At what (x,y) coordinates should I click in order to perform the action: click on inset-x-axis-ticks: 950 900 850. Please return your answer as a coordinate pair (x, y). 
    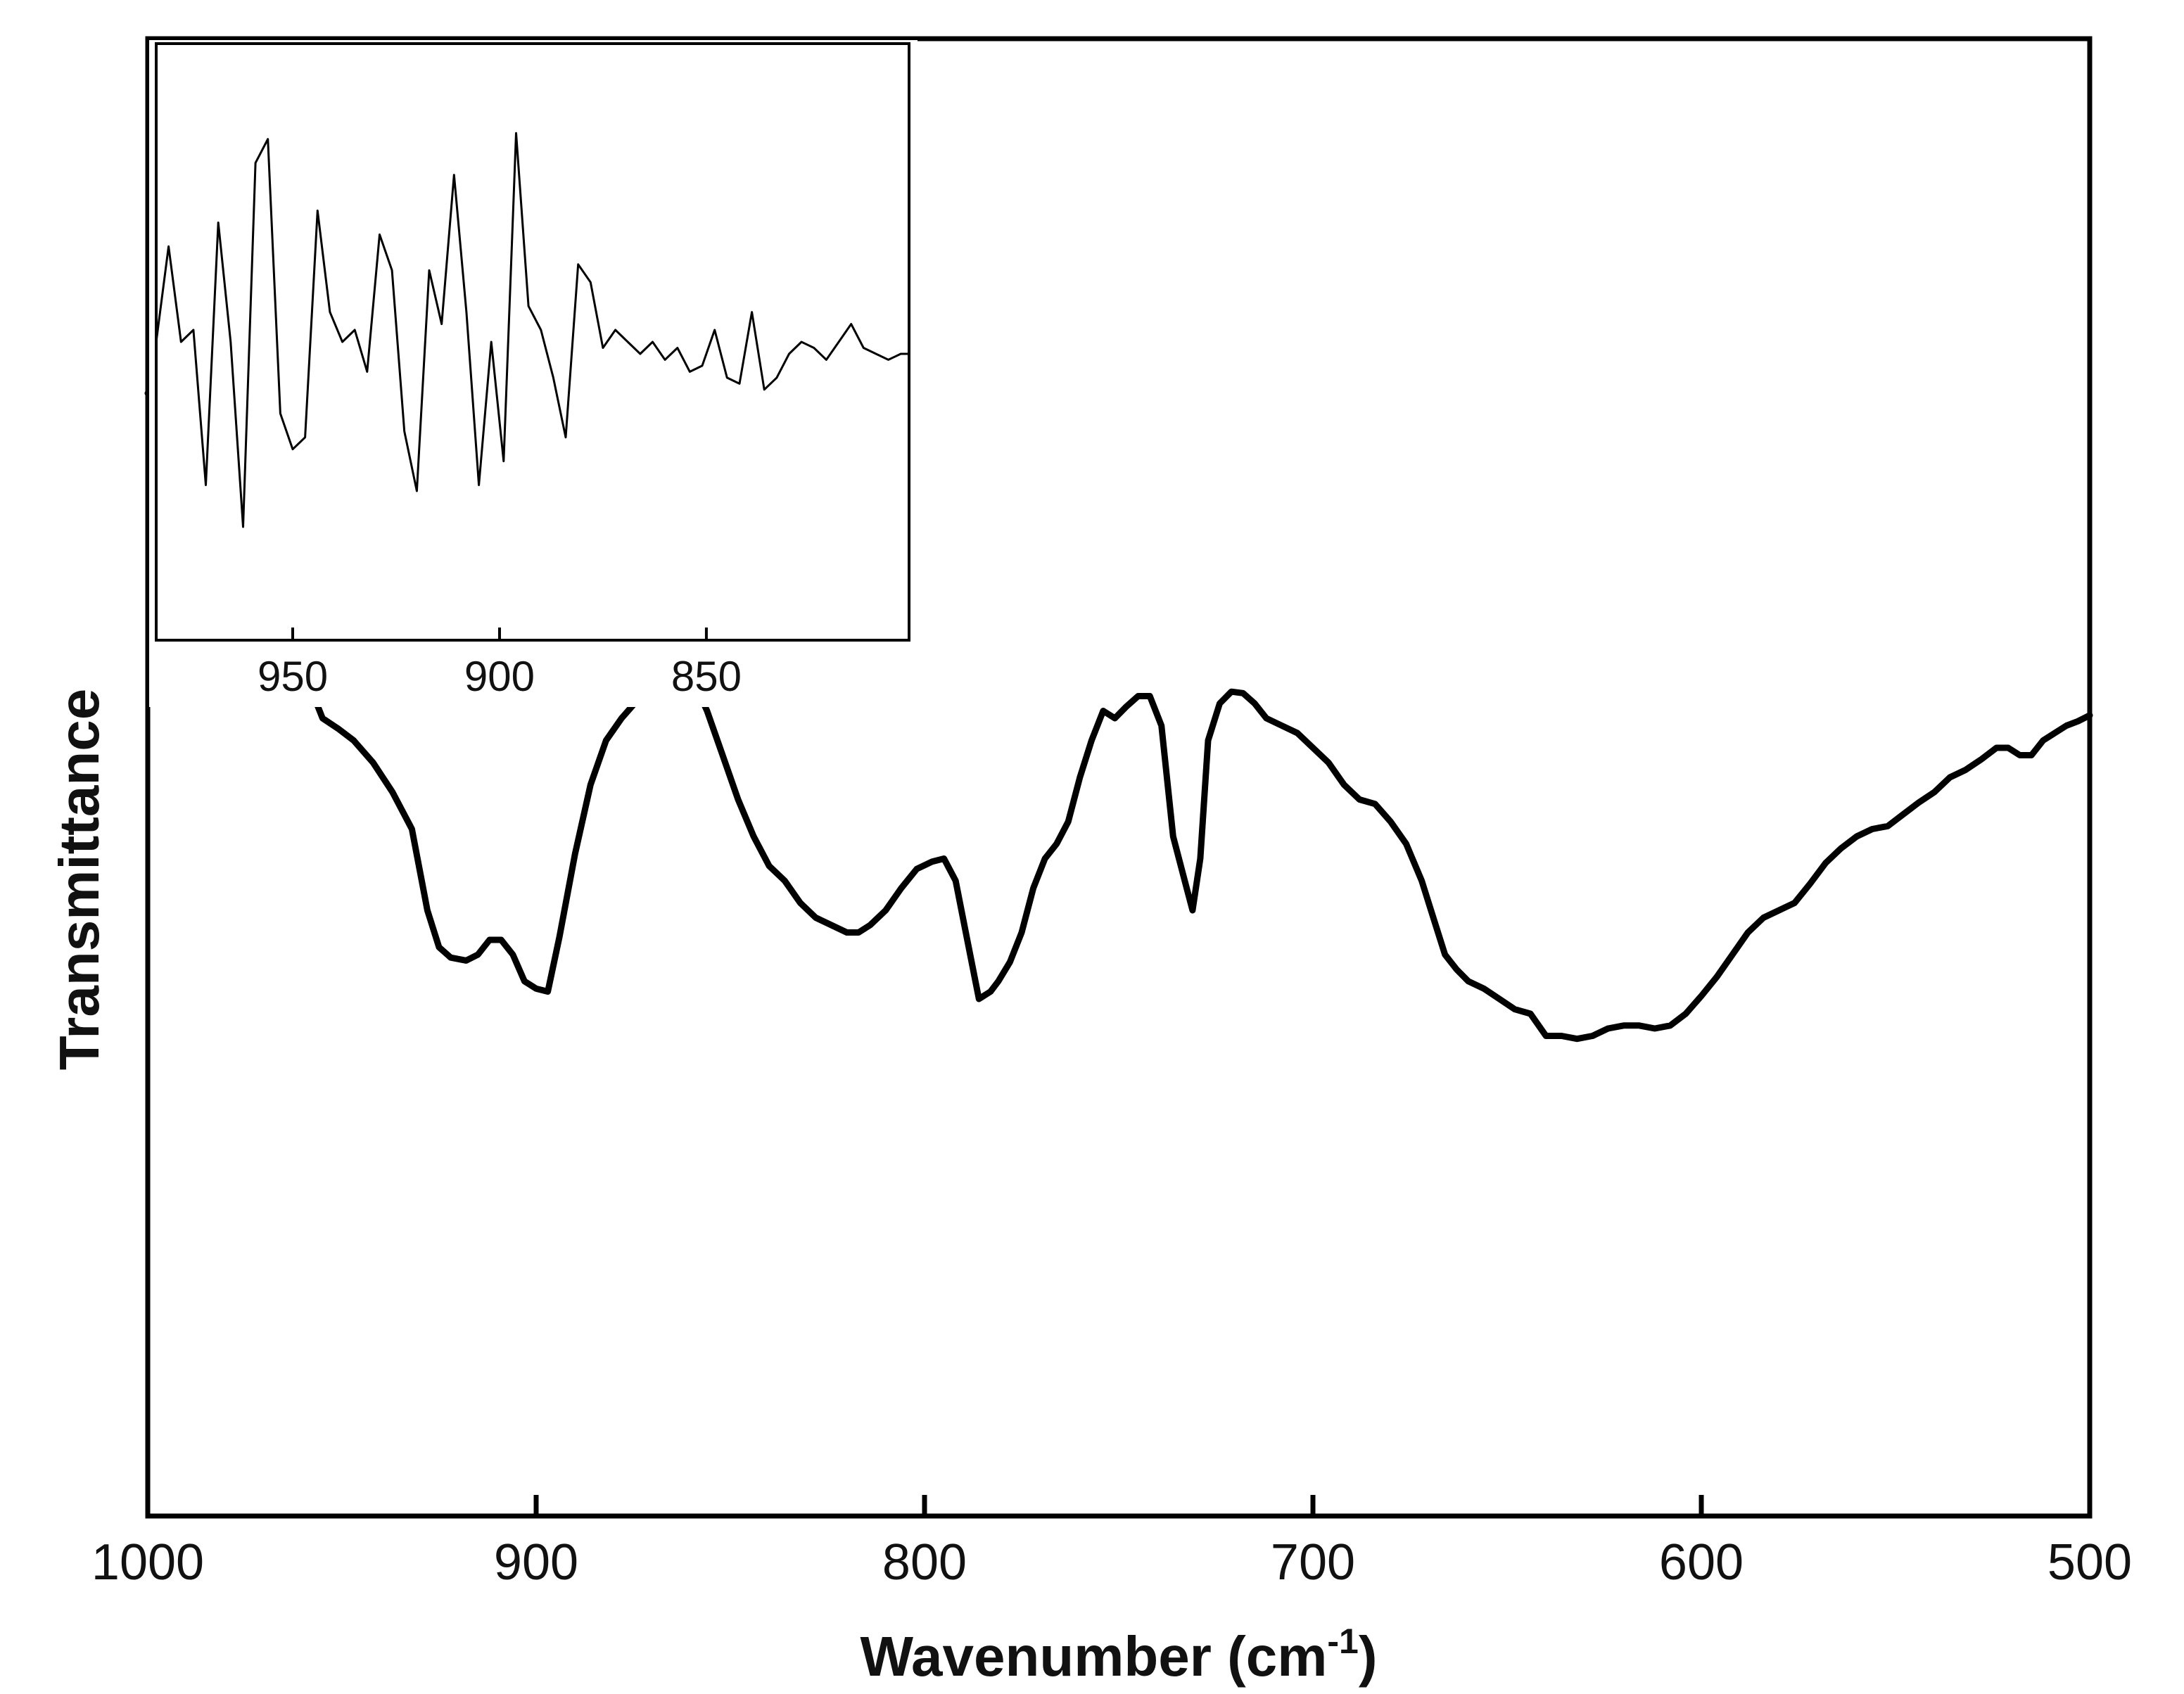
    Looking at the image, I should click on (500, 664).